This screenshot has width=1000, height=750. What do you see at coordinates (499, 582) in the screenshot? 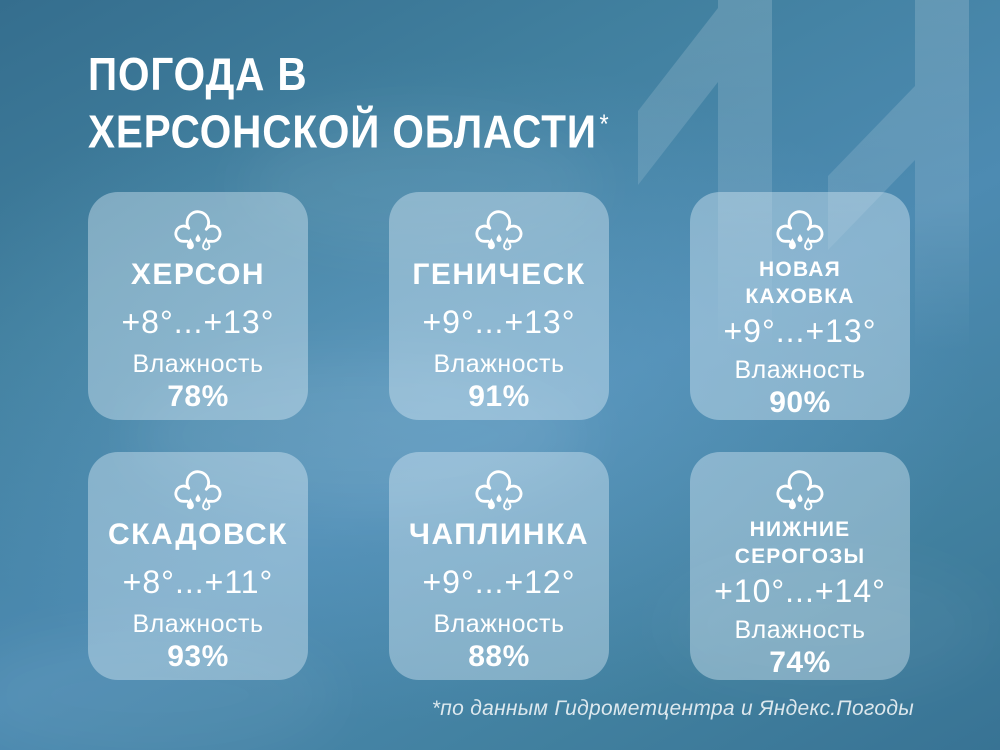
I see `temperature-range: +9°...+12°` at bounding box center [499, 582].